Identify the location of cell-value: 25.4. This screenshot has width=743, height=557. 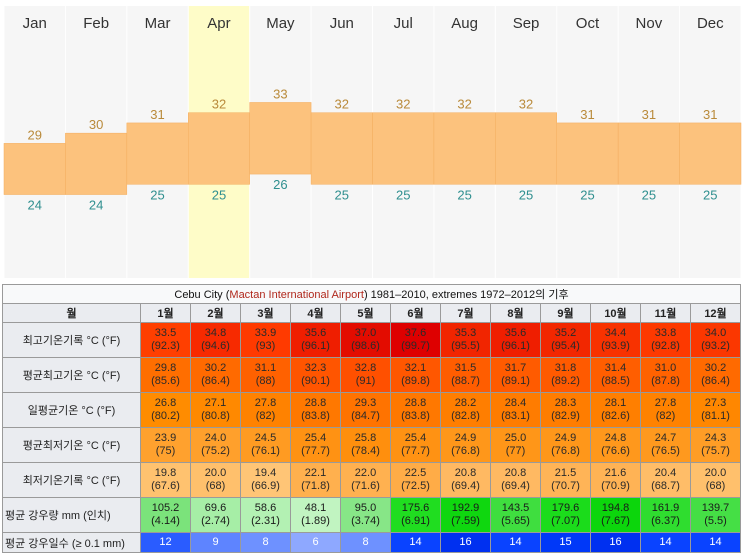
(415, 438).